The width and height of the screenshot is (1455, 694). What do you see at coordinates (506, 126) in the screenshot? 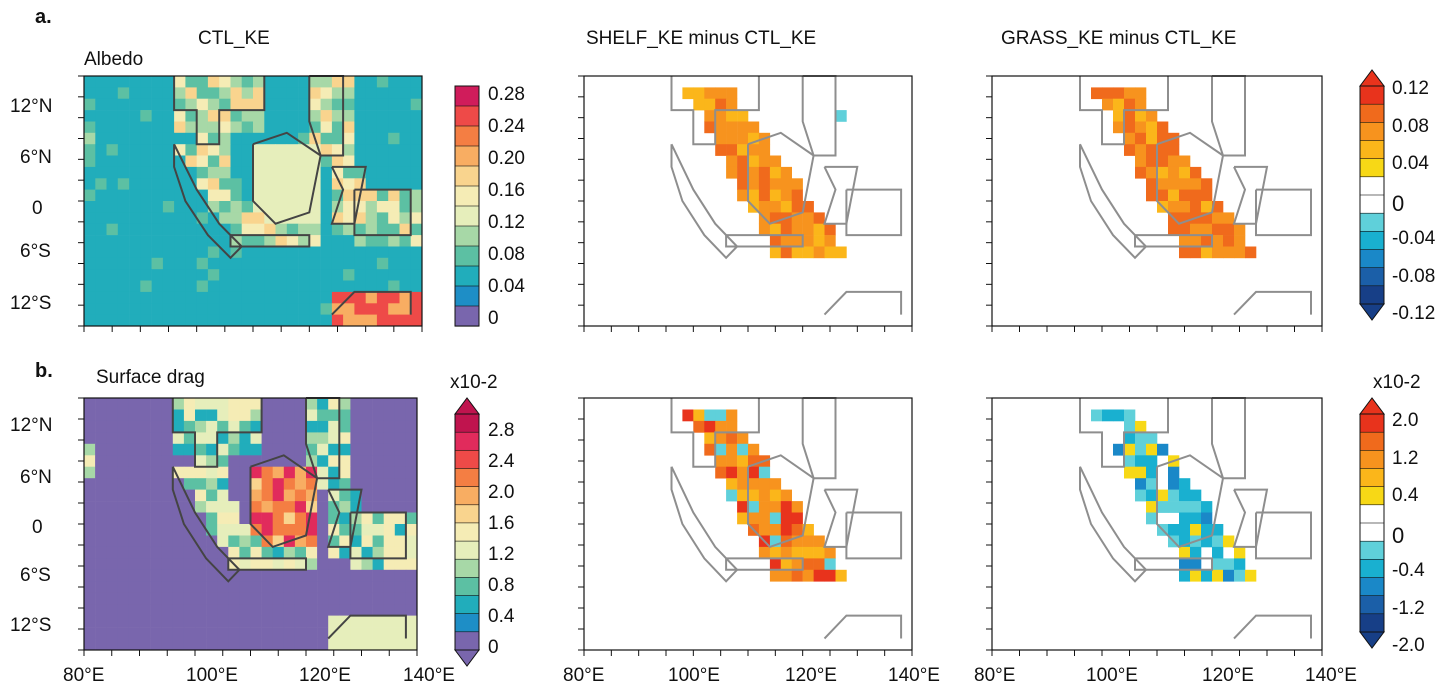
I see `colorbar-tick-label: 0.24` at bounding box center [506, 126].